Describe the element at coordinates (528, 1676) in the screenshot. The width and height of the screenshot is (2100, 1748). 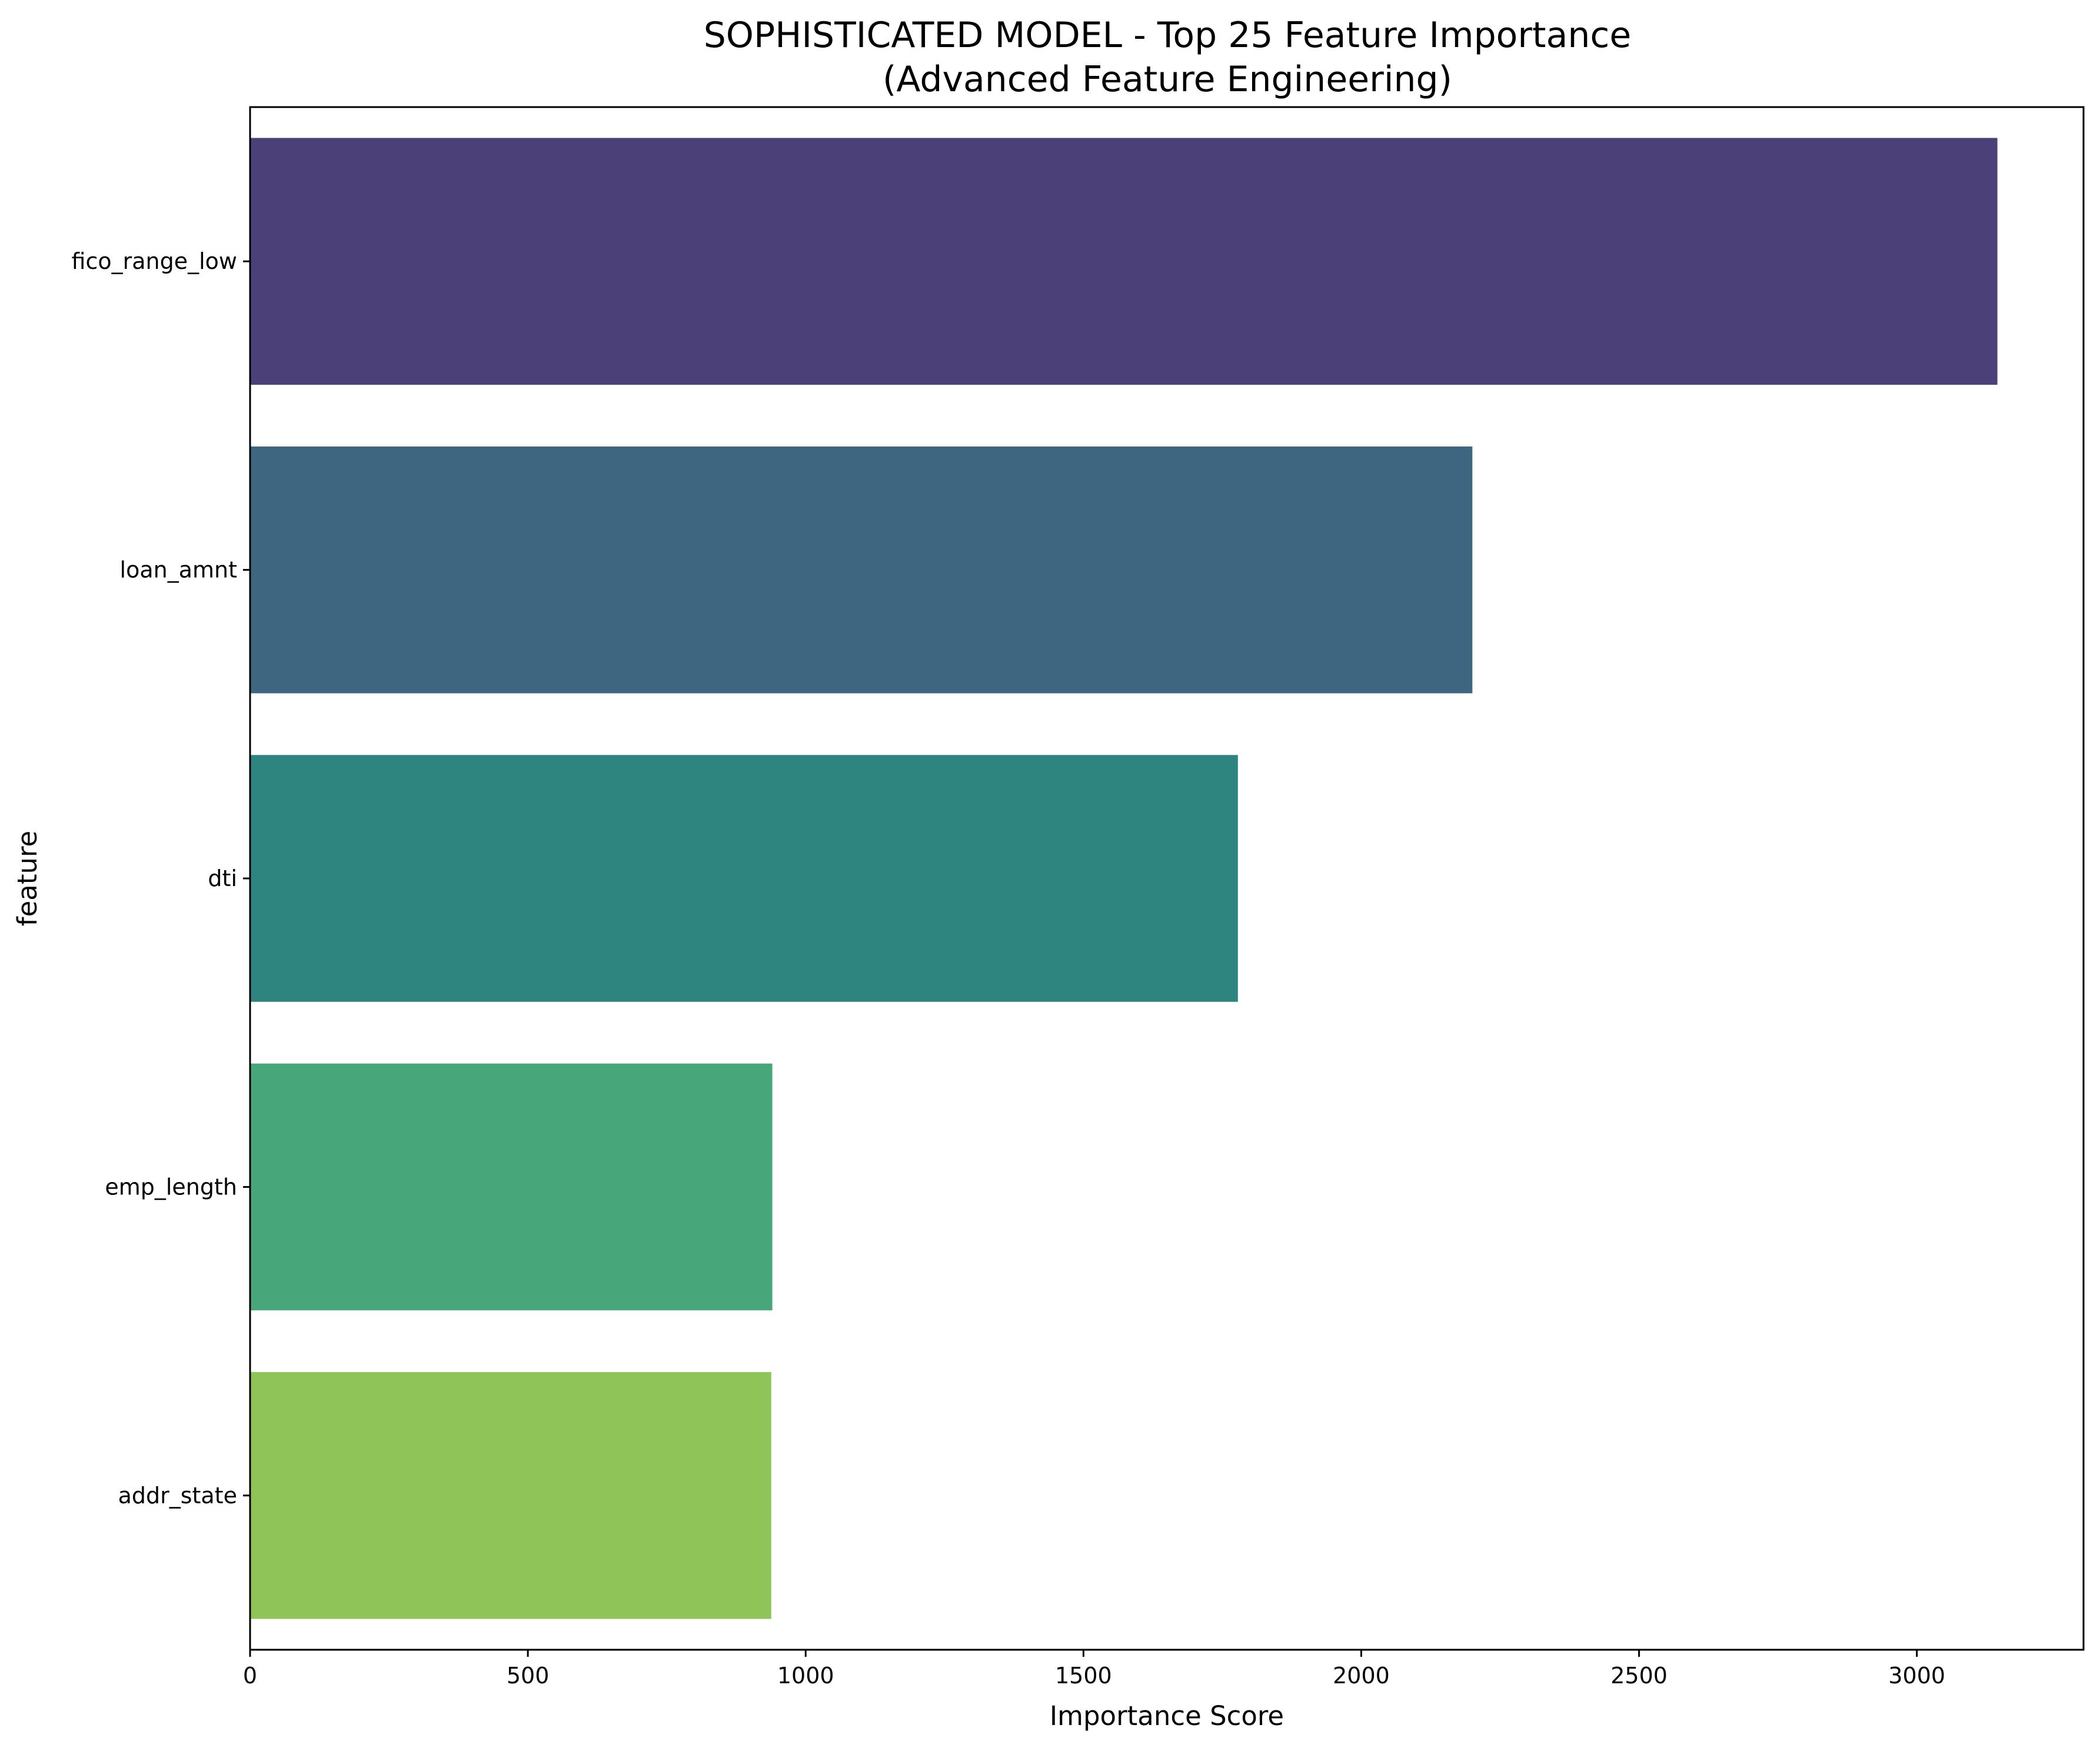
I see `x-tick-label: 500` at that location.